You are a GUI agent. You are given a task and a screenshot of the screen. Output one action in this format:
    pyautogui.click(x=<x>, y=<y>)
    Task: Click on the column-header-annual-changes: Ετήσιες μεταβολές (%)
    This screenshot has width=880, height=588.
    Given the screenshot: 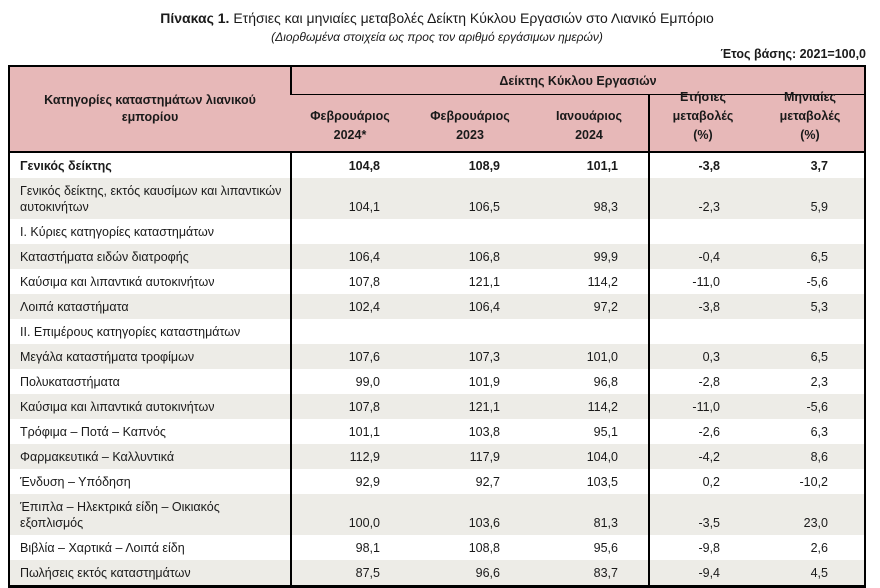 What is the action you would take?
    pyautogui.click(x=702, y=121)
    